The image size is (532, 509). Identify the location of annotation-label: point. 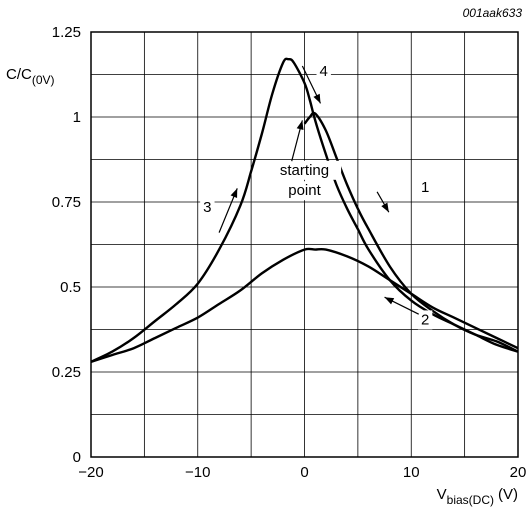
(304, 190).